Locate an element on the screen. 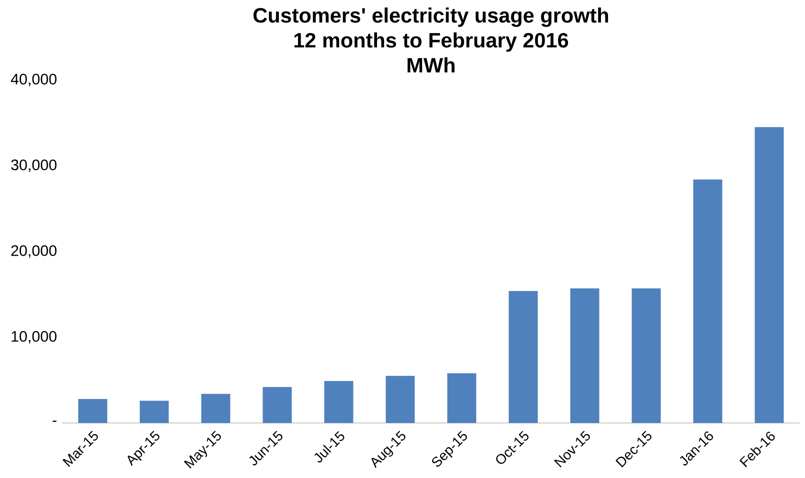 Image resolution: width=805 pixels, height=478 pixels. chart-title: Customers' electricity usage growth 12 months to February 2016 MWh is located at coordinates (430, 39).